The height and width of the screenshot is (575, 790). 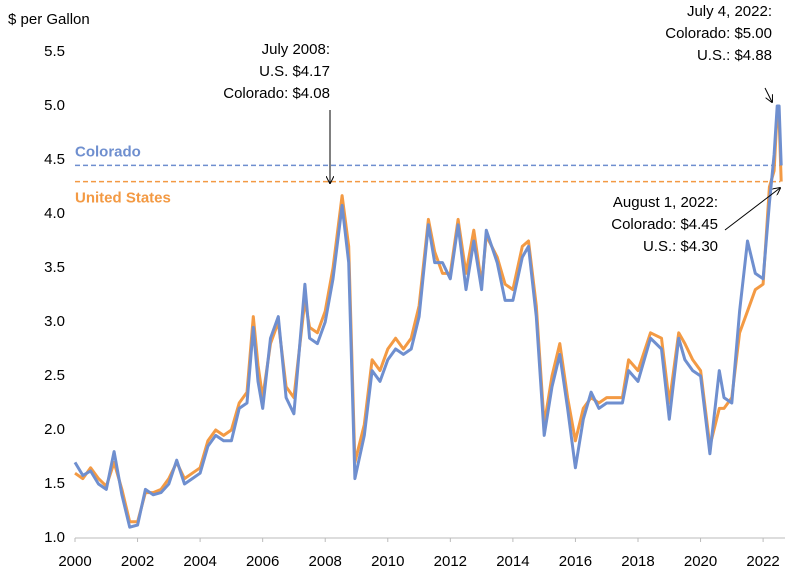 I want to click on x-tick-label: 2000, so click(x=74, y=561).